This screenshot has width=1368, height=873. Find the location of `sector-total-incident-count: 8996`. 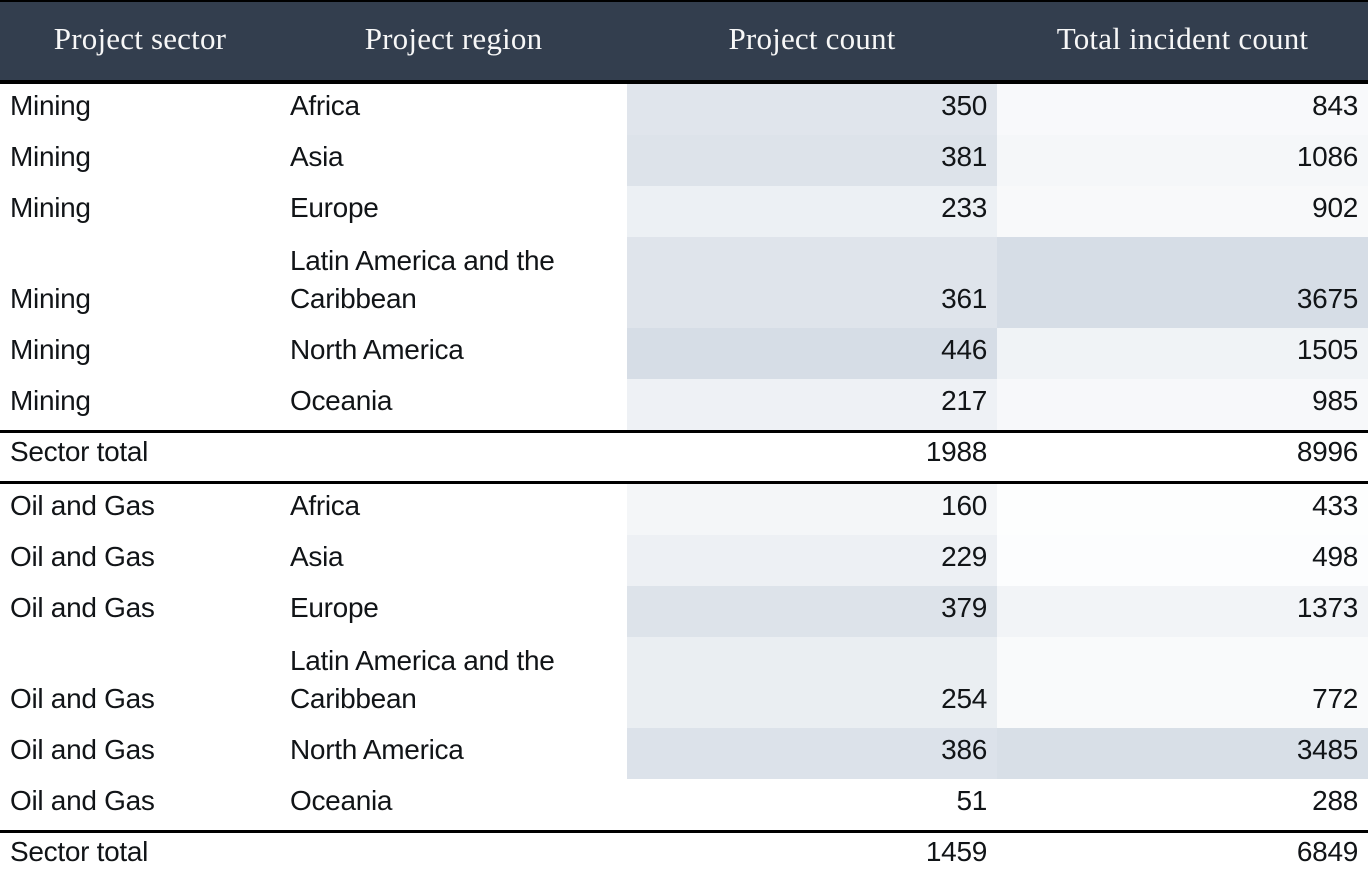

sector-total-incident-count: 8996 is located at coordinates (1182, 457).